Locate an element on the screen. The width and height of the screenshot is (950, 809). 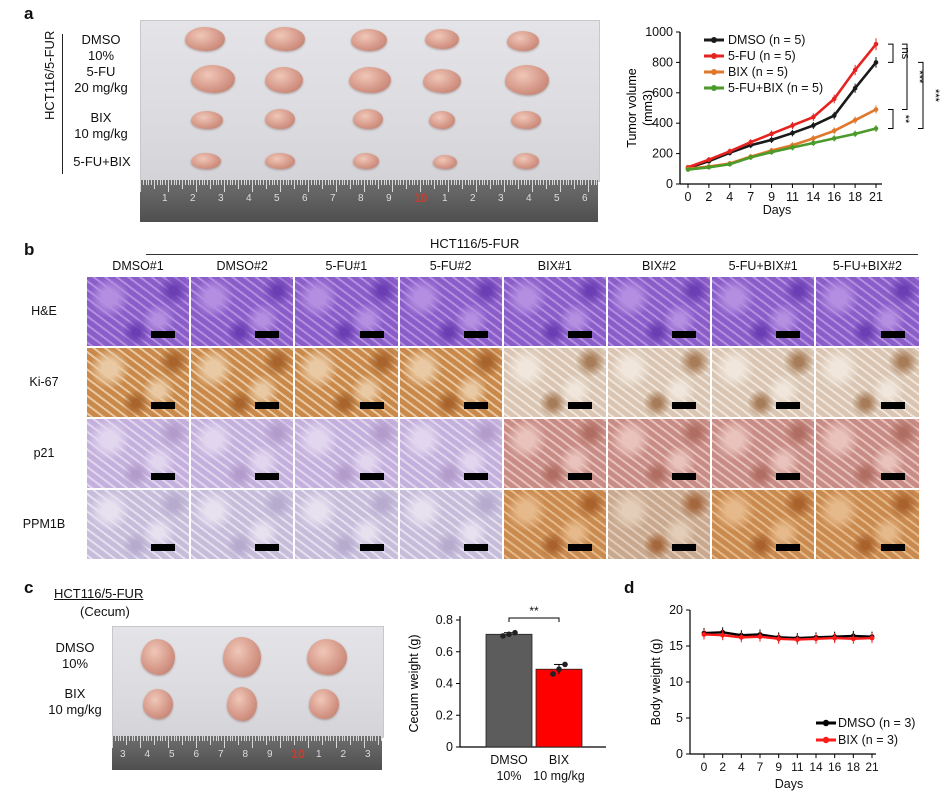
ruler-label: 4 is located at coordinates (249, 198).